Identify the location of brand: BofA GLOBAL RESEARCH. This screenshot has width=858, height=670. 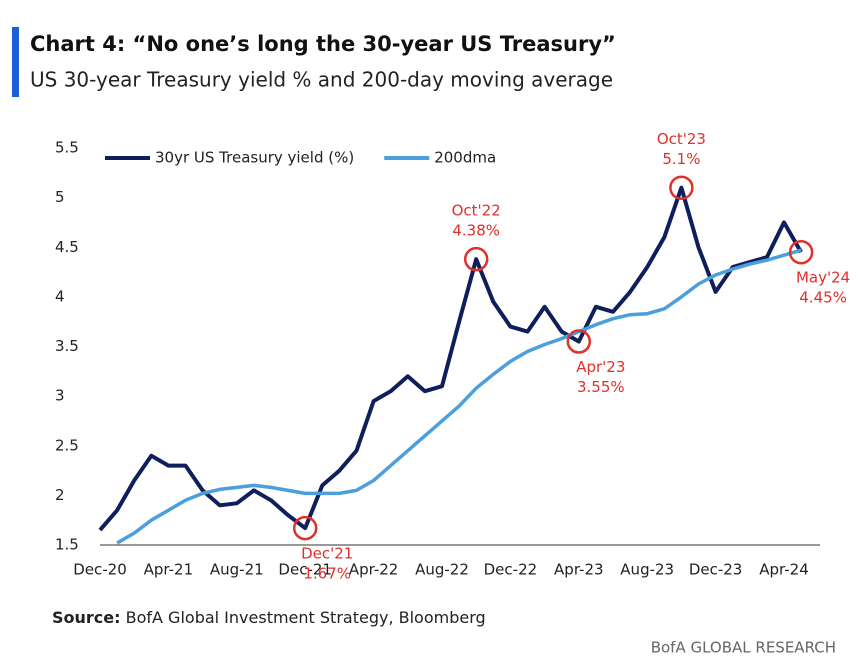
(743, 648).